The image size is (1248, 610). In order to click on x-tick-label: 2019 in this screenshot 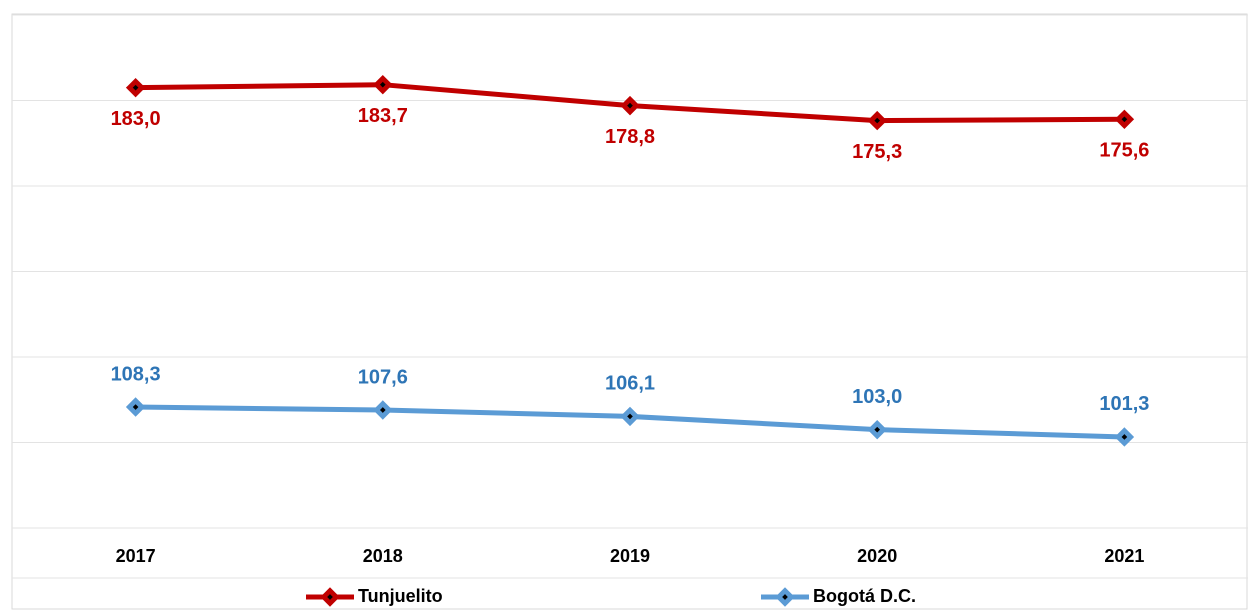, I will do `click(630, 556)`.